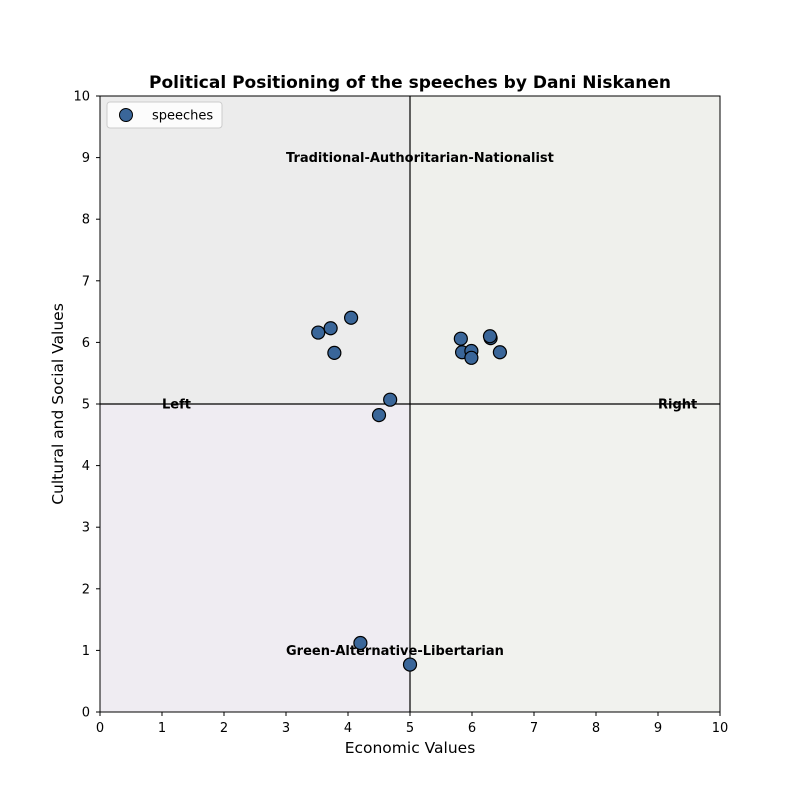 This screenshot has height=800, width=800. What do you see at coordinates (472, 728) in the screenshot?
I see `x-tick-label: 6` at bounding box center [472, 728].